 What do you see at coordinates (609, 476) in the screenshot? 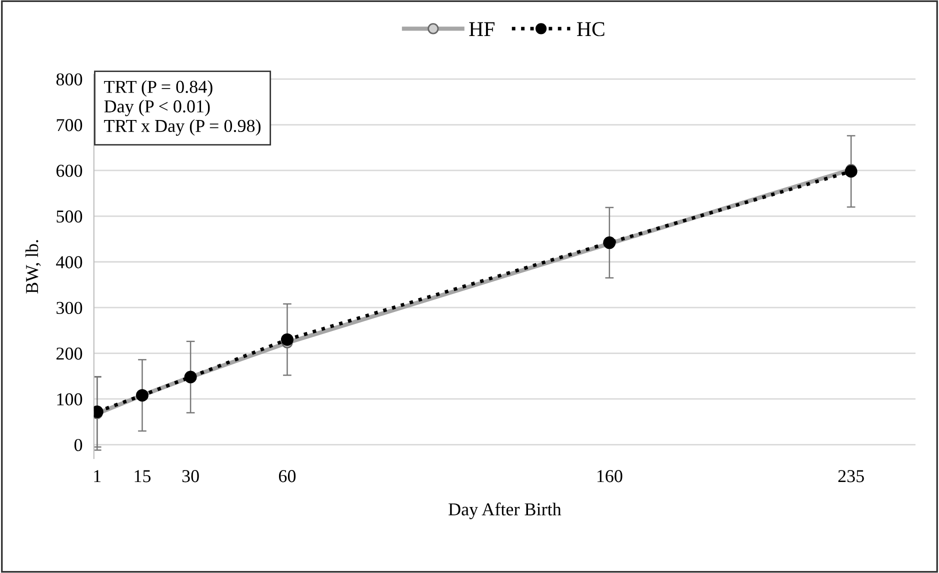
I see `x-tick-label: 160` at bounding box center [609, 476].